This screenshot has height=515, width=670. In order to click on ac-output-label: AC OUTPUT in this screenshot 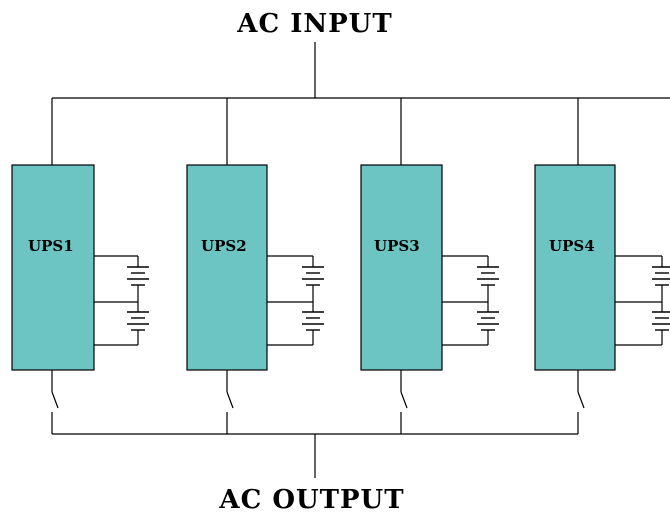, I will do `click(312, 500)`.